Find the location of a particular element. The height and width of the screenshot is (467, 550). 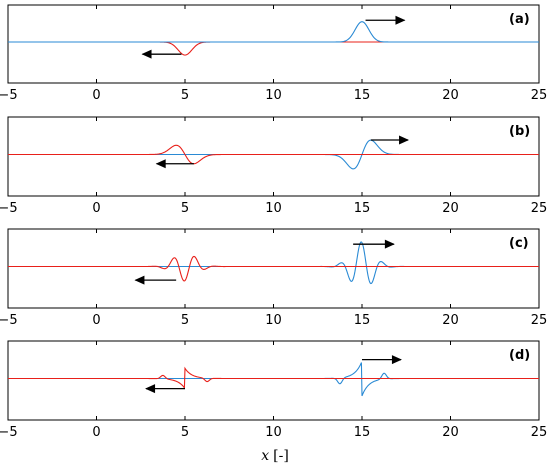

panel-label: (a) is located at coordinates (519, 19).